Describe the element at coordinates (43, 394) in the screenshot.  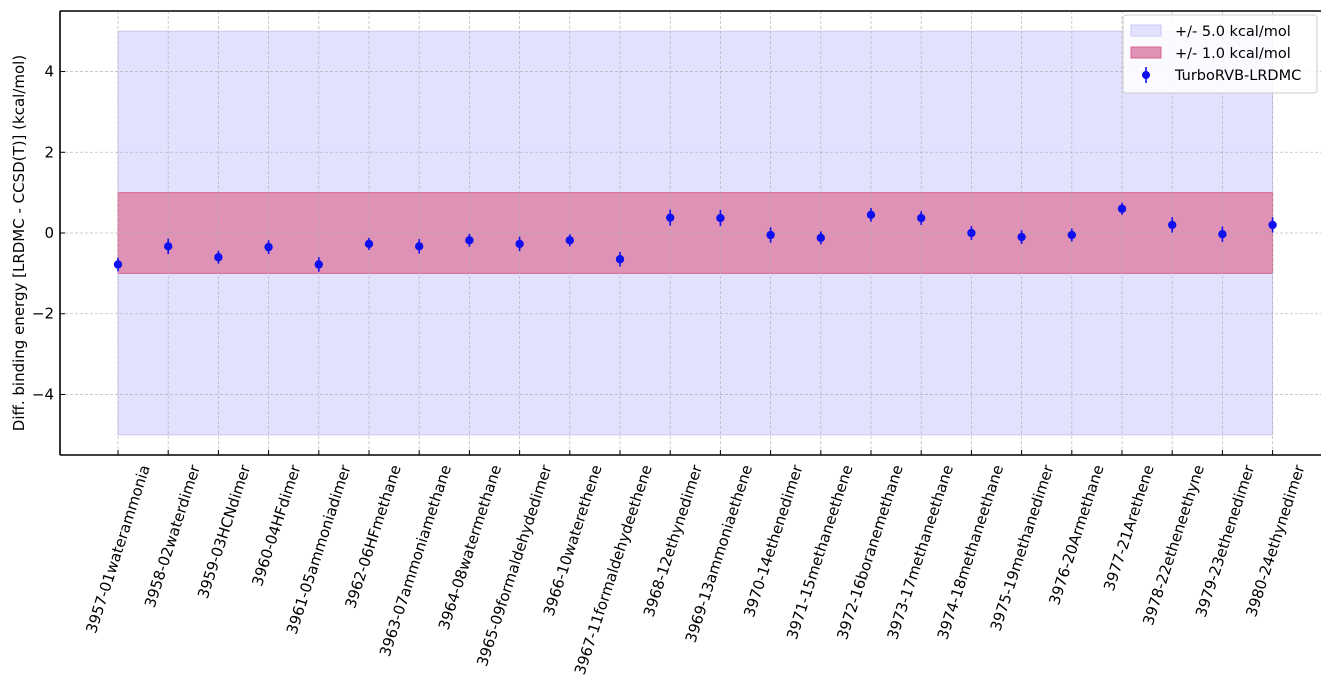
I see `y-tick-label: −4` at that location.